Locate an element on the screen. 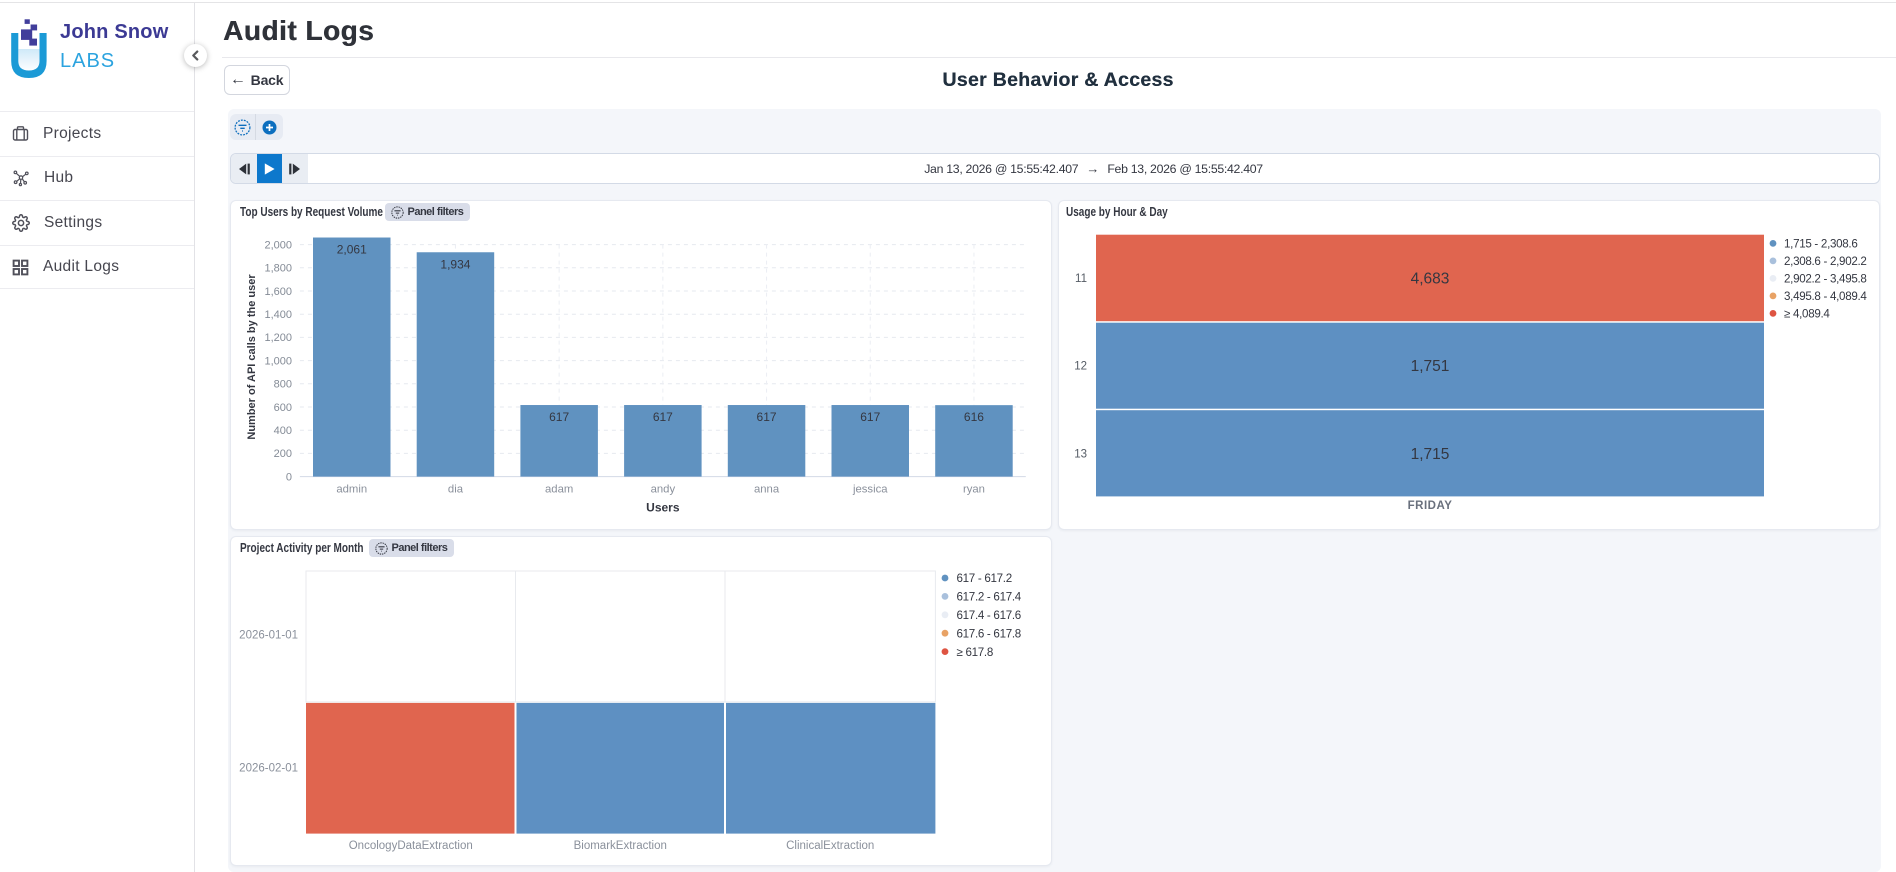  svg-text: 617 - 617.2 is located at coordinates (984, 578).